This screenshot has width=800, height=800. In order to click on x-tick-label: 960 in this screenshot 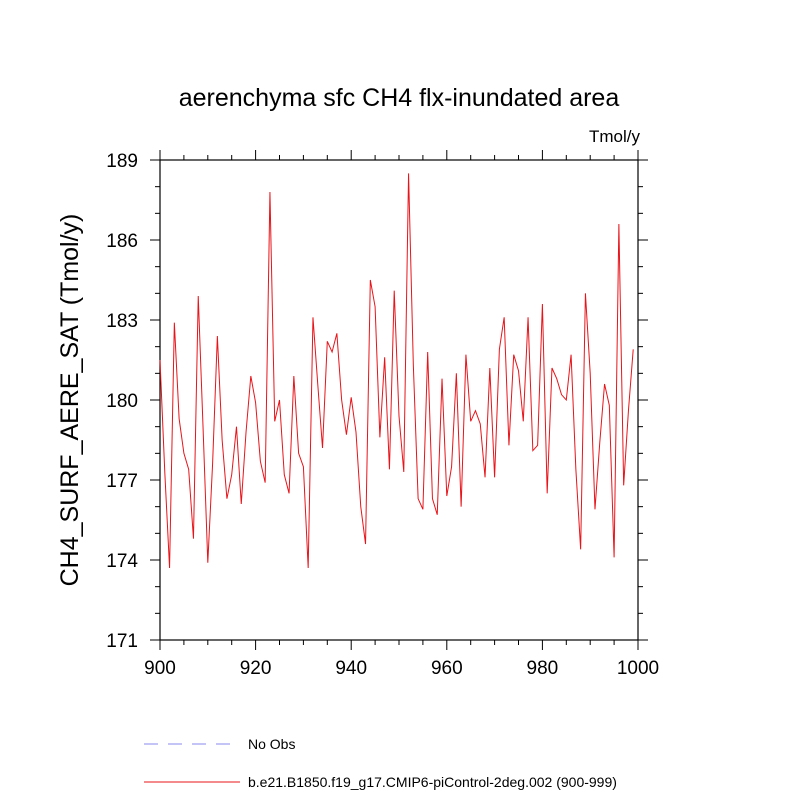, I will do `click(447, 668)`.